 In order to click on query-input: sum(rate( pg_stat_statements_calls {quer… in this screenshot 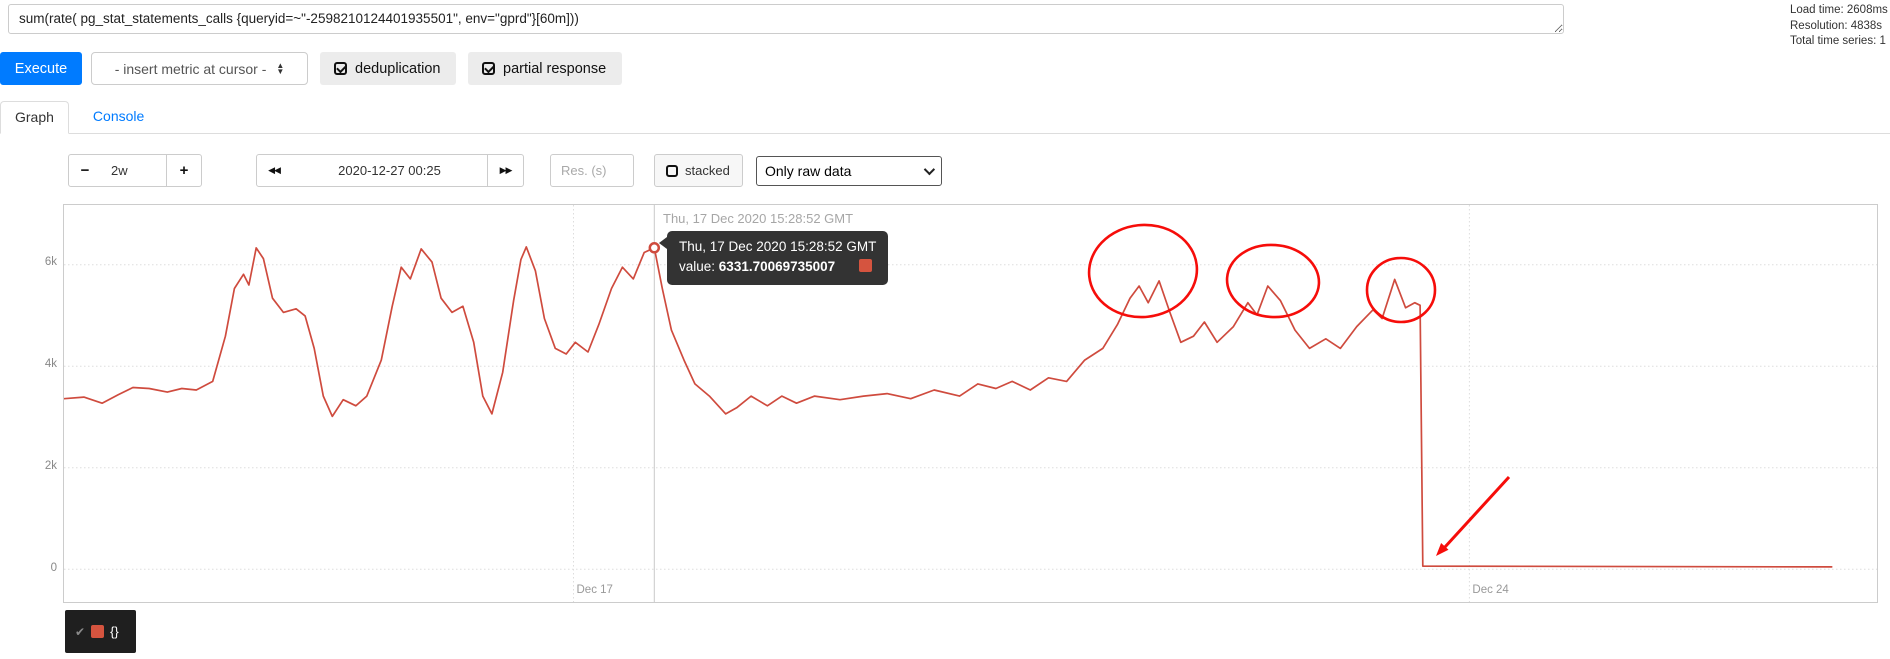, I will do `click(786, 19)`.